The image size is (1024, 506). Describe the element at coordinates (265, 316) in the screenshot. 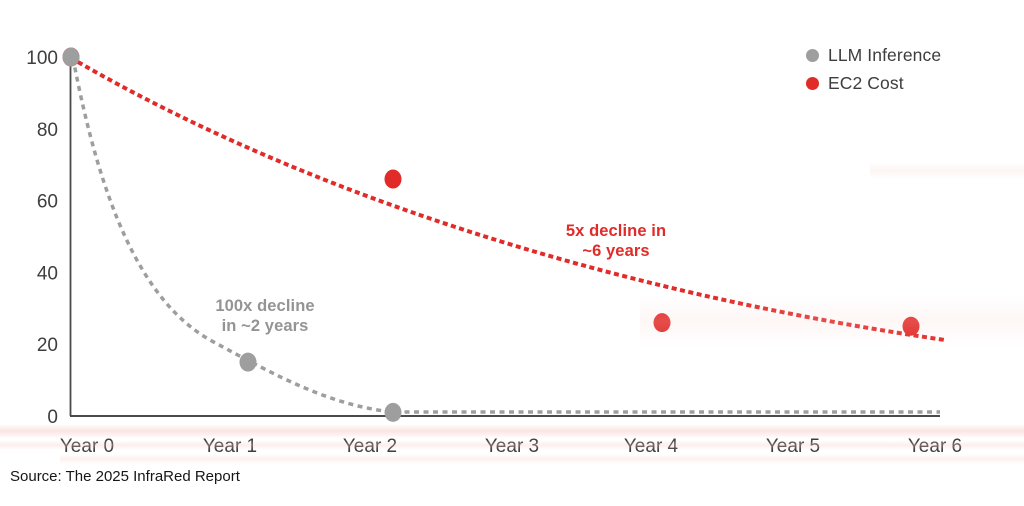

I see `llm-decline-annotation: 100x decline in ~2 years` at that location.